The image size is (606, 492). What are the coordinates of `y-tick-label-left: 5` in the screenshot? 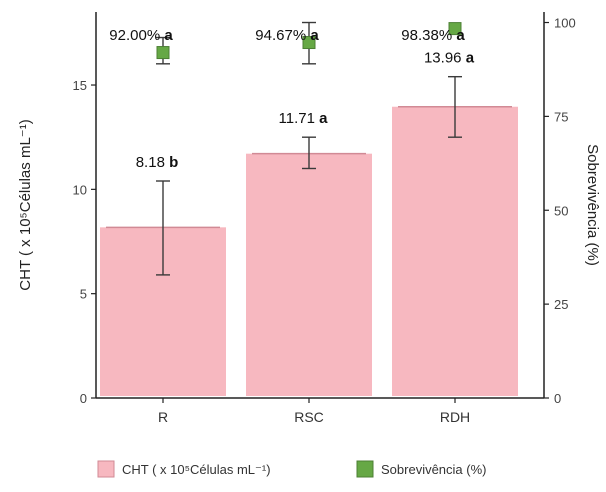 It's located at (83, 294).